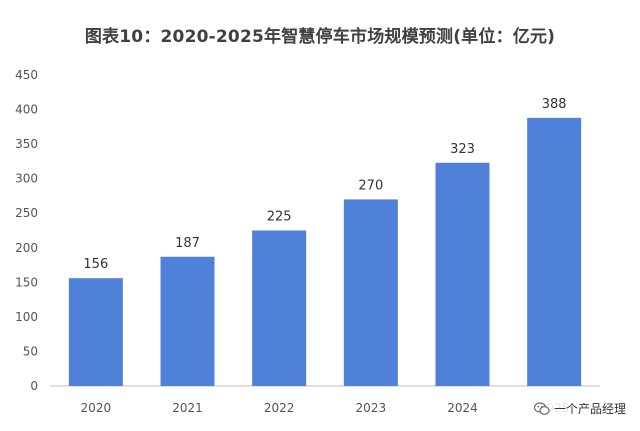  I want to click on bar-2023, so click(370, 292).